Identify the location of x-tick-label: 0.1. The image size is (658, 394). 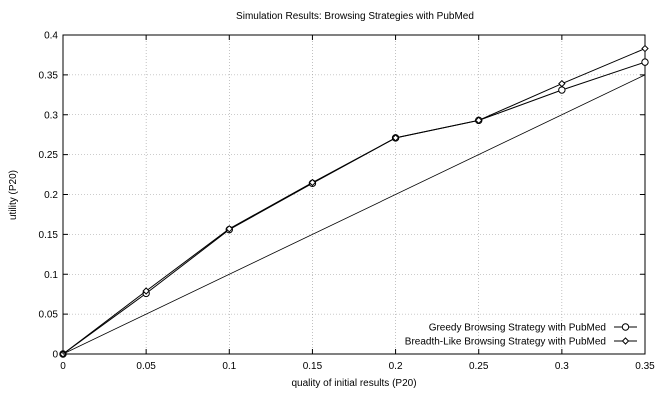
(229, 366).